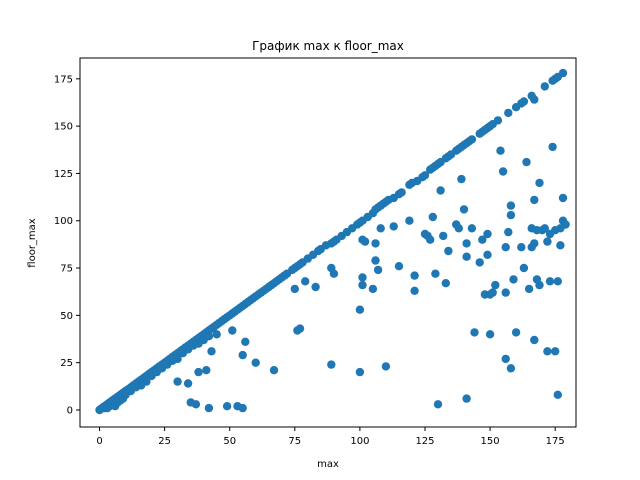  I want to click on y-tick-label: 150, so click(63, 127).